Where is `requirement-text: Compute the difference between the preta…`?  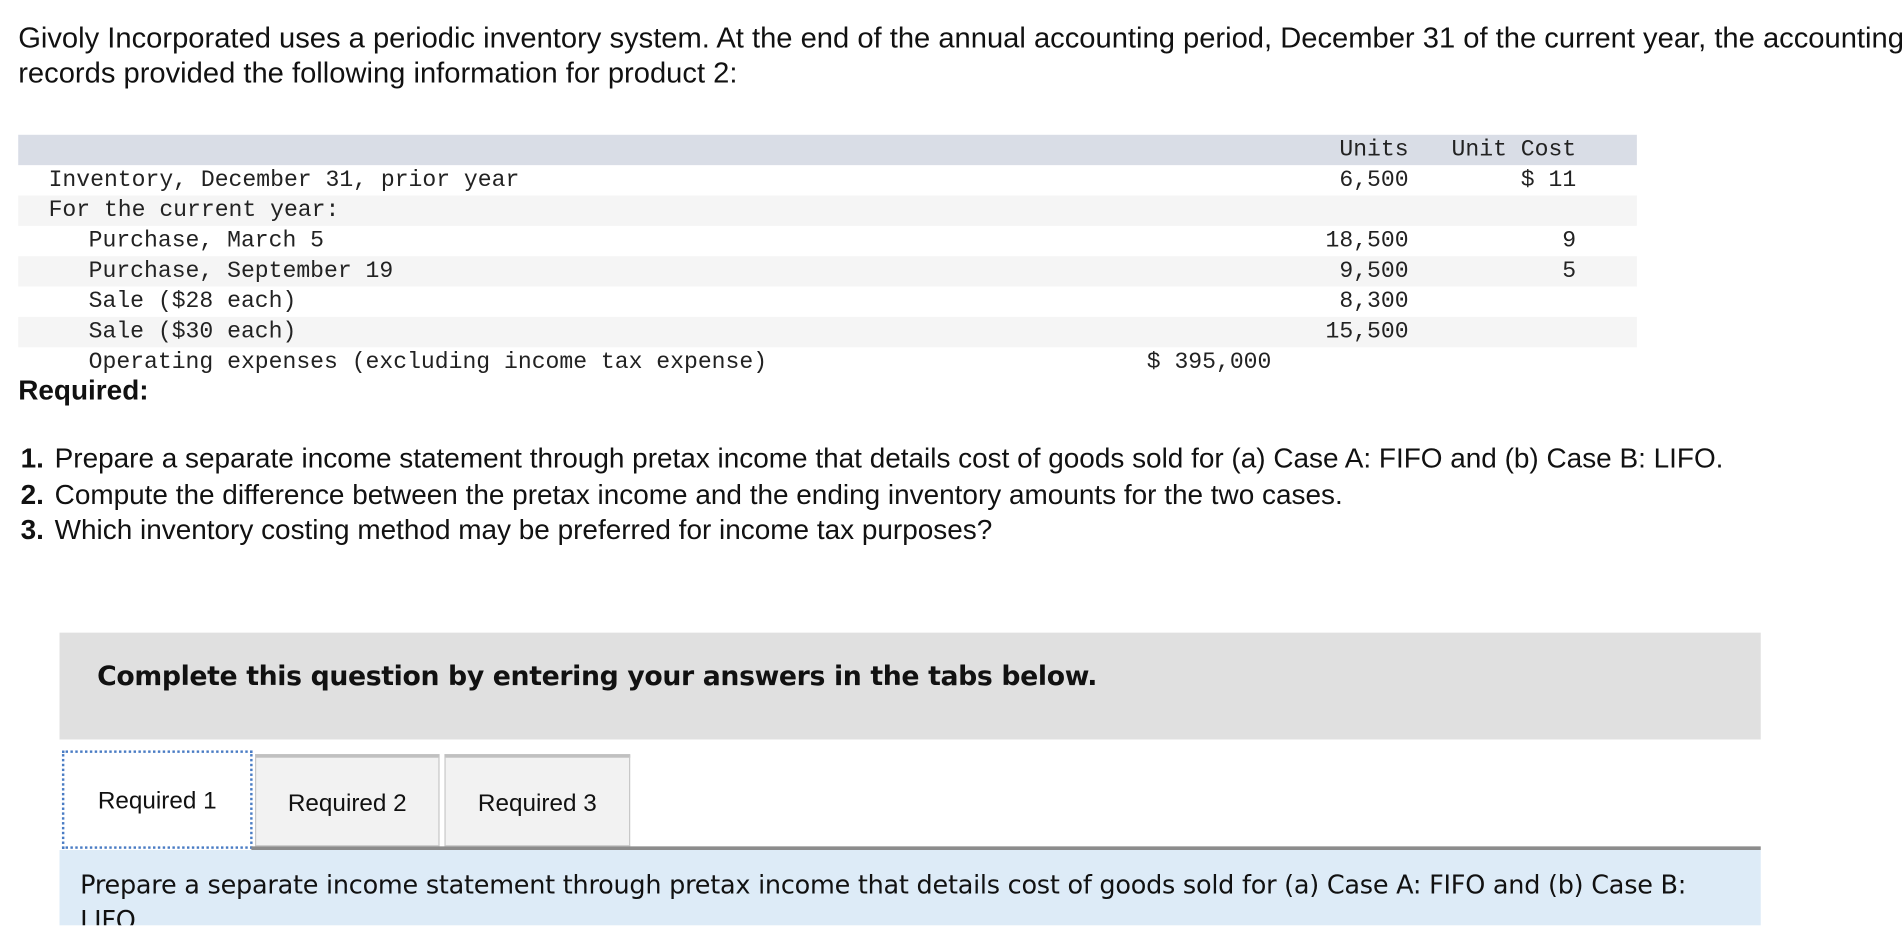
requirement-text: Compute the difference between the preta… is located at coordinates (698, 493).